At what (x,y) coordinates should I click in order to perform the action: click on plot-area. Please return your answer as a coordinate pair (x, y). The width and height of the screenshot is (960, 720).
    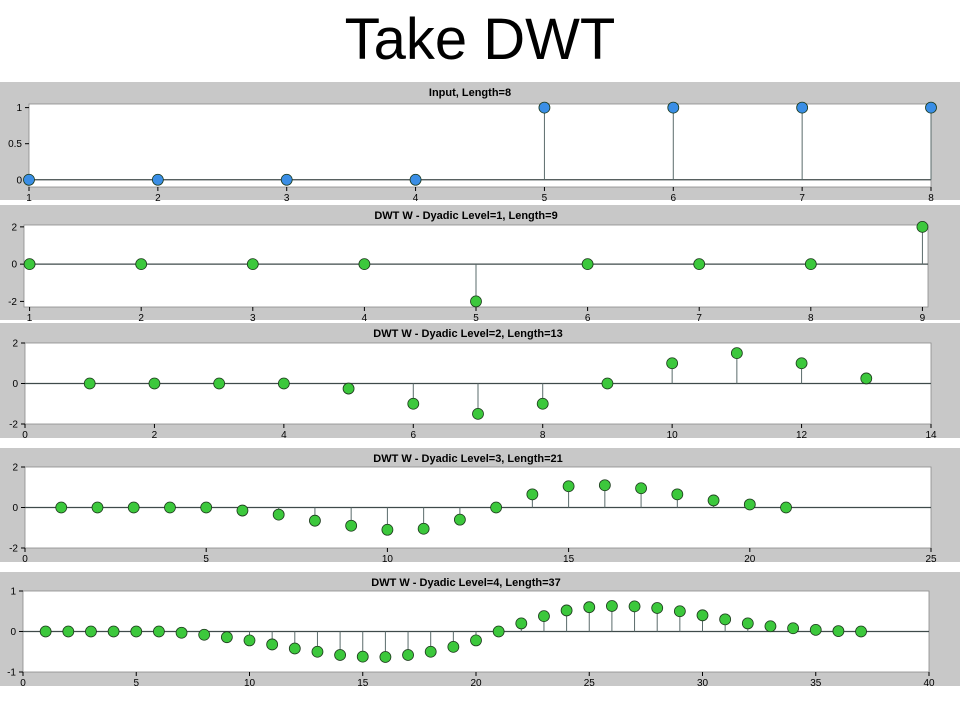
    Looking at the image, I should click on (480, 145).